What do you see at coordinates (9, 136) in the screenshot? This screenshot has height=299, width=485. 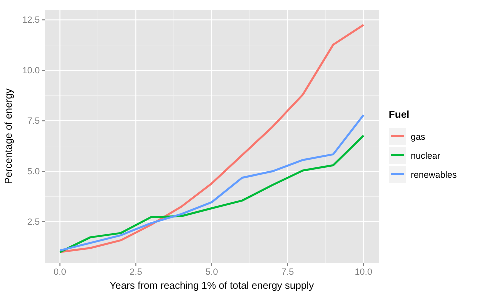 I see `y-axis-title: Percentage of energy` at bounding box center [9, 136].